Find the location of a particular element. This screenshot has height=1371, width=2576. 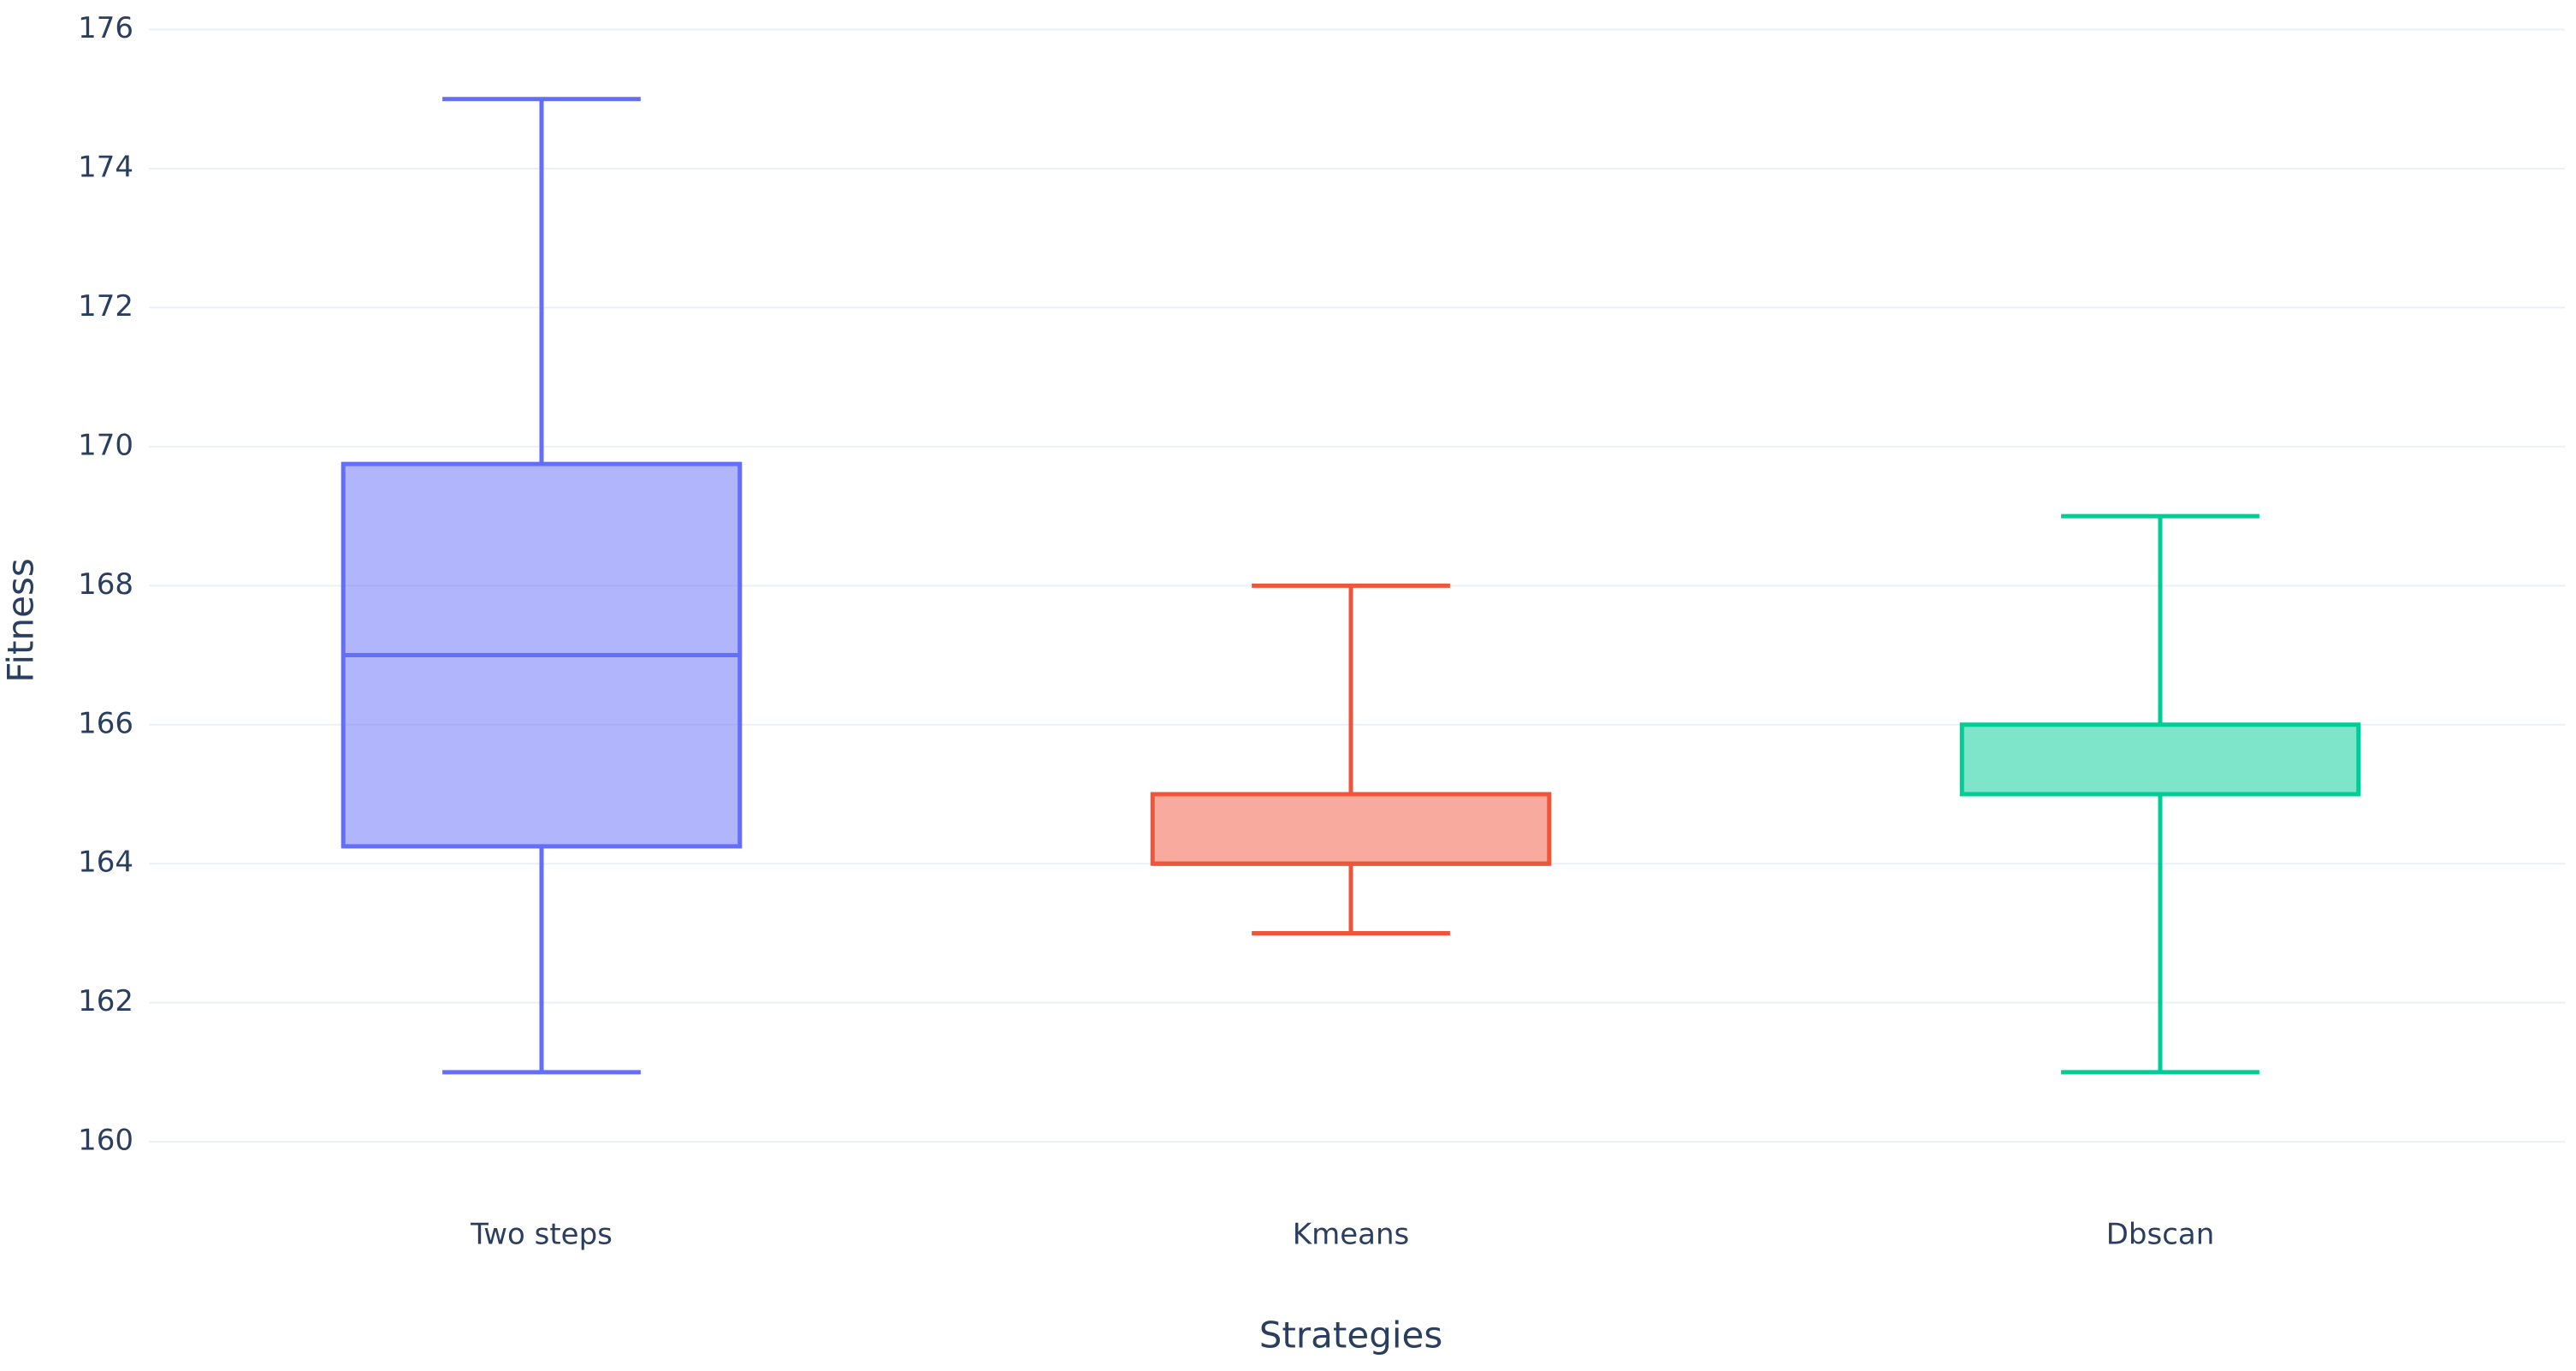

y-tick-label: 172 is located at coordinates (105, 306).